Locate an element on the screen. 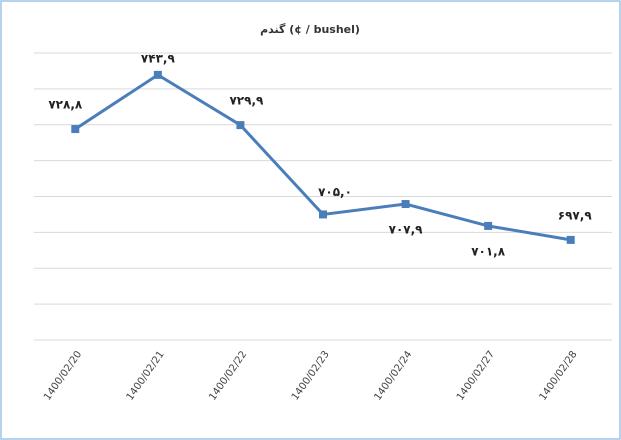 The width and height of the screenshot is (621, 440). data-label: ۶۹۷,۹ is located at coordinates (575, 215).